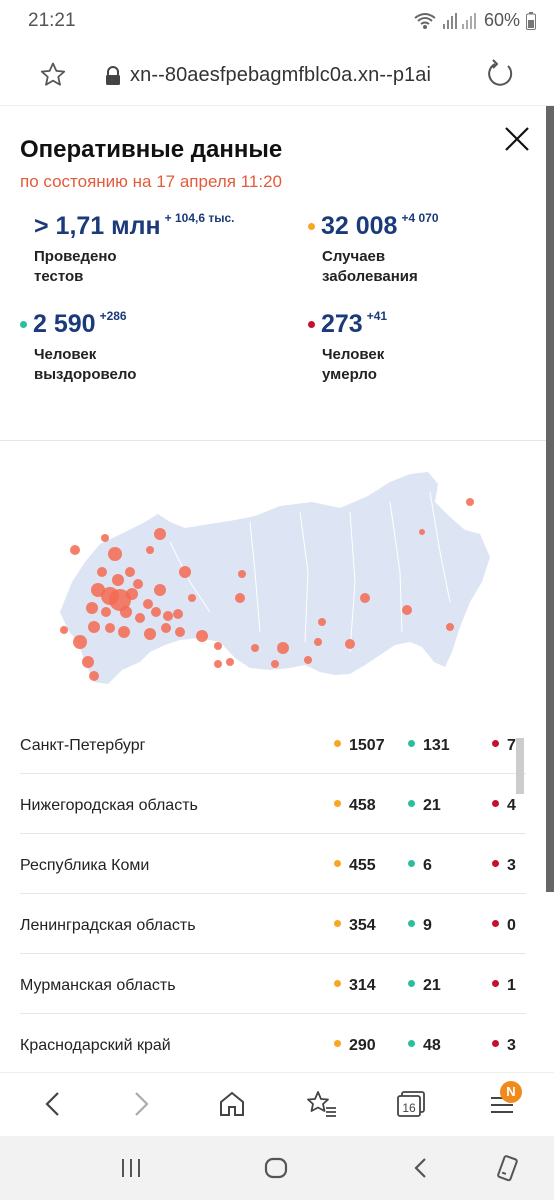 Image resolution: width=554 pixels, height=1200 pixels. I want to click on back-icon, so click(53, 1106).